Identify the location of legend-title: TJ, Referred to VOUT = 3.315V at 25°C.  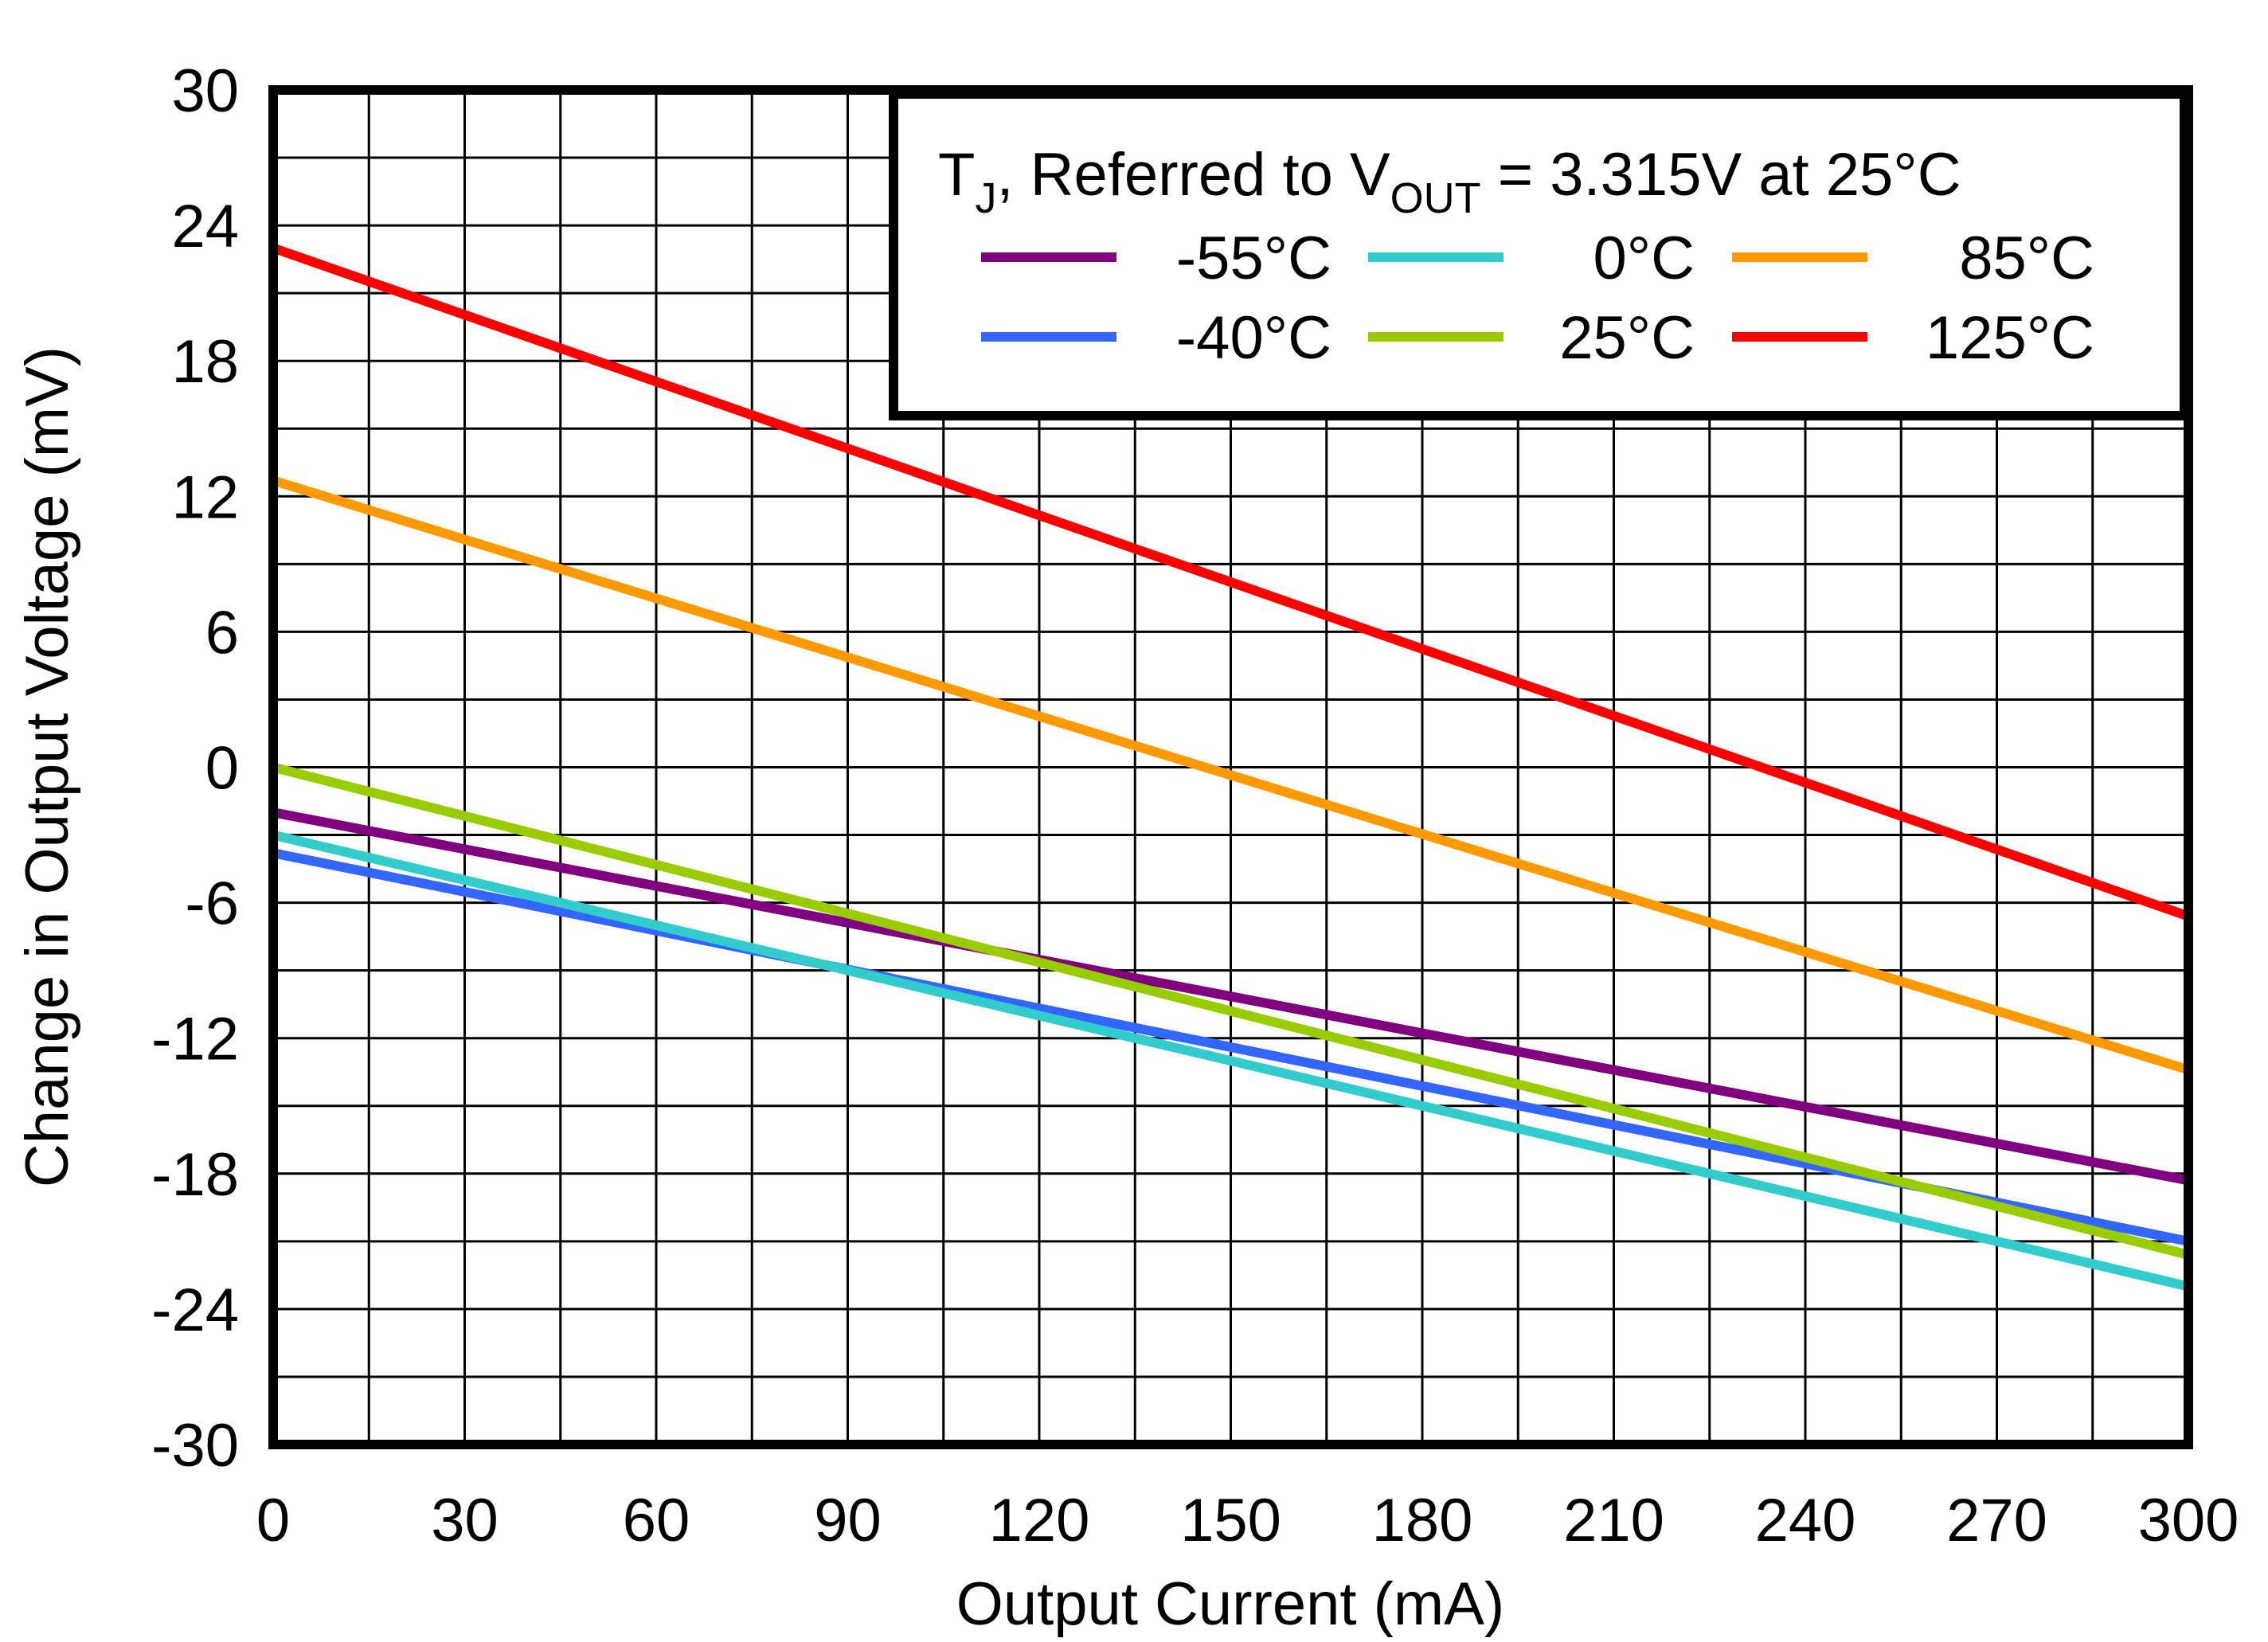
(1449, 181).